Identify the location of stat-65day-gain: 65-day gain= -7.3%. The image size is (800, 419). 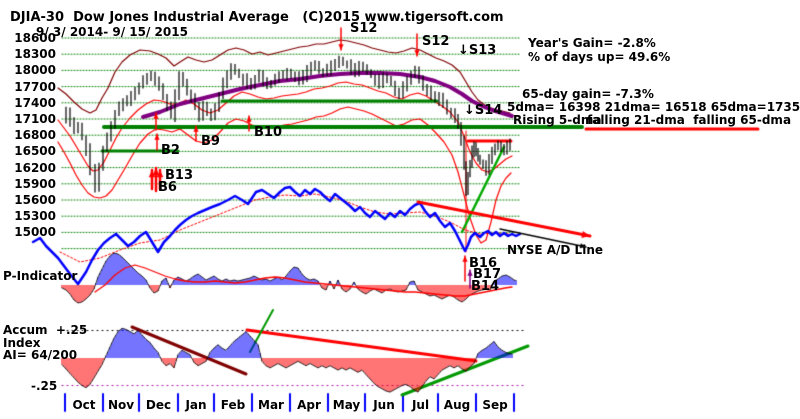
(588, 94).